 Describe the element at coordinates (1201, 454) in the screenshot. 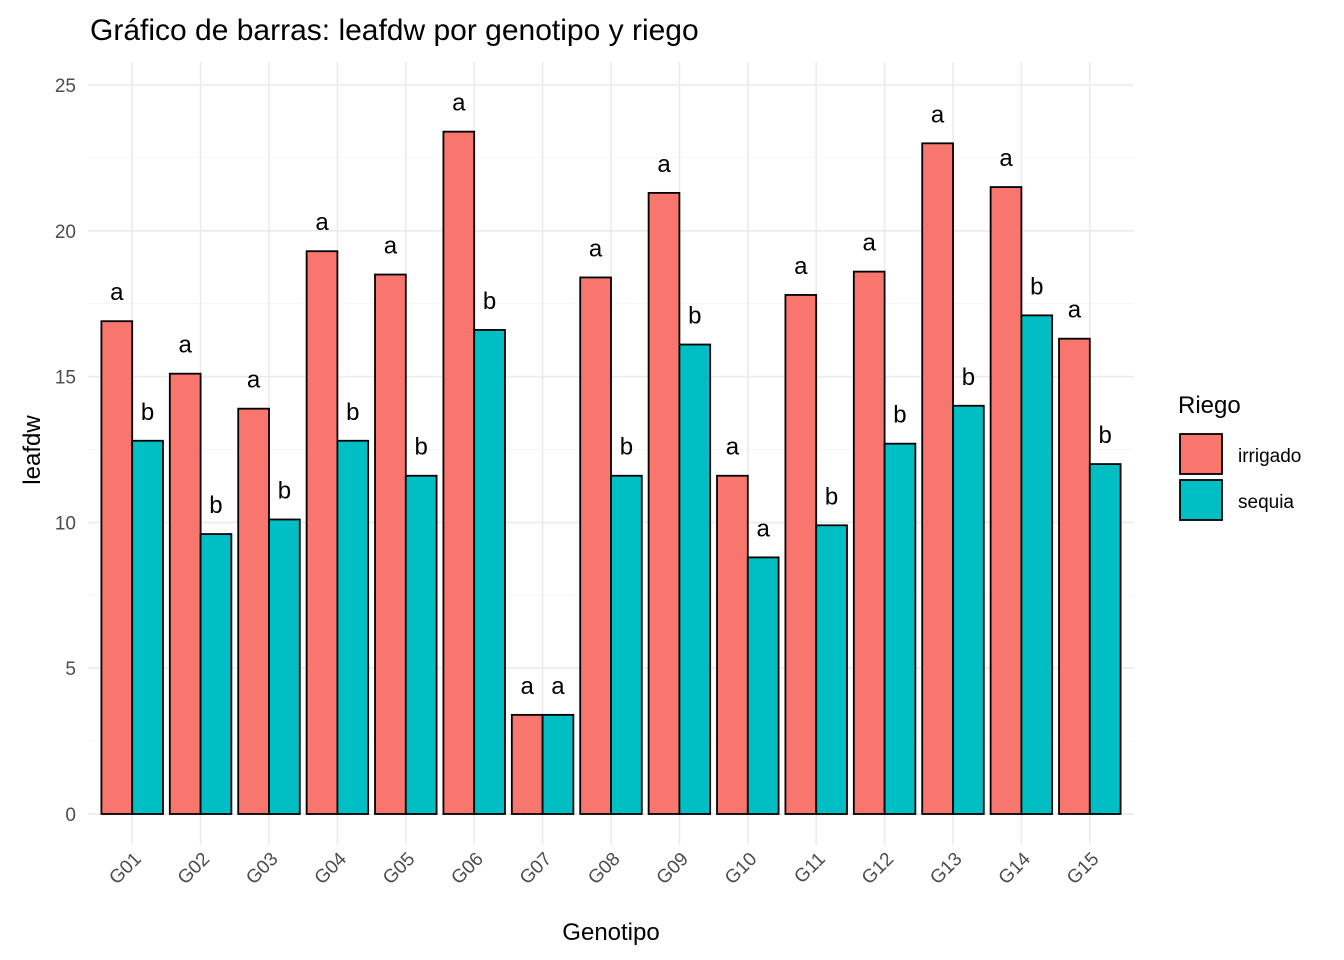

I see `legend-swatch-irrigado` at that location.